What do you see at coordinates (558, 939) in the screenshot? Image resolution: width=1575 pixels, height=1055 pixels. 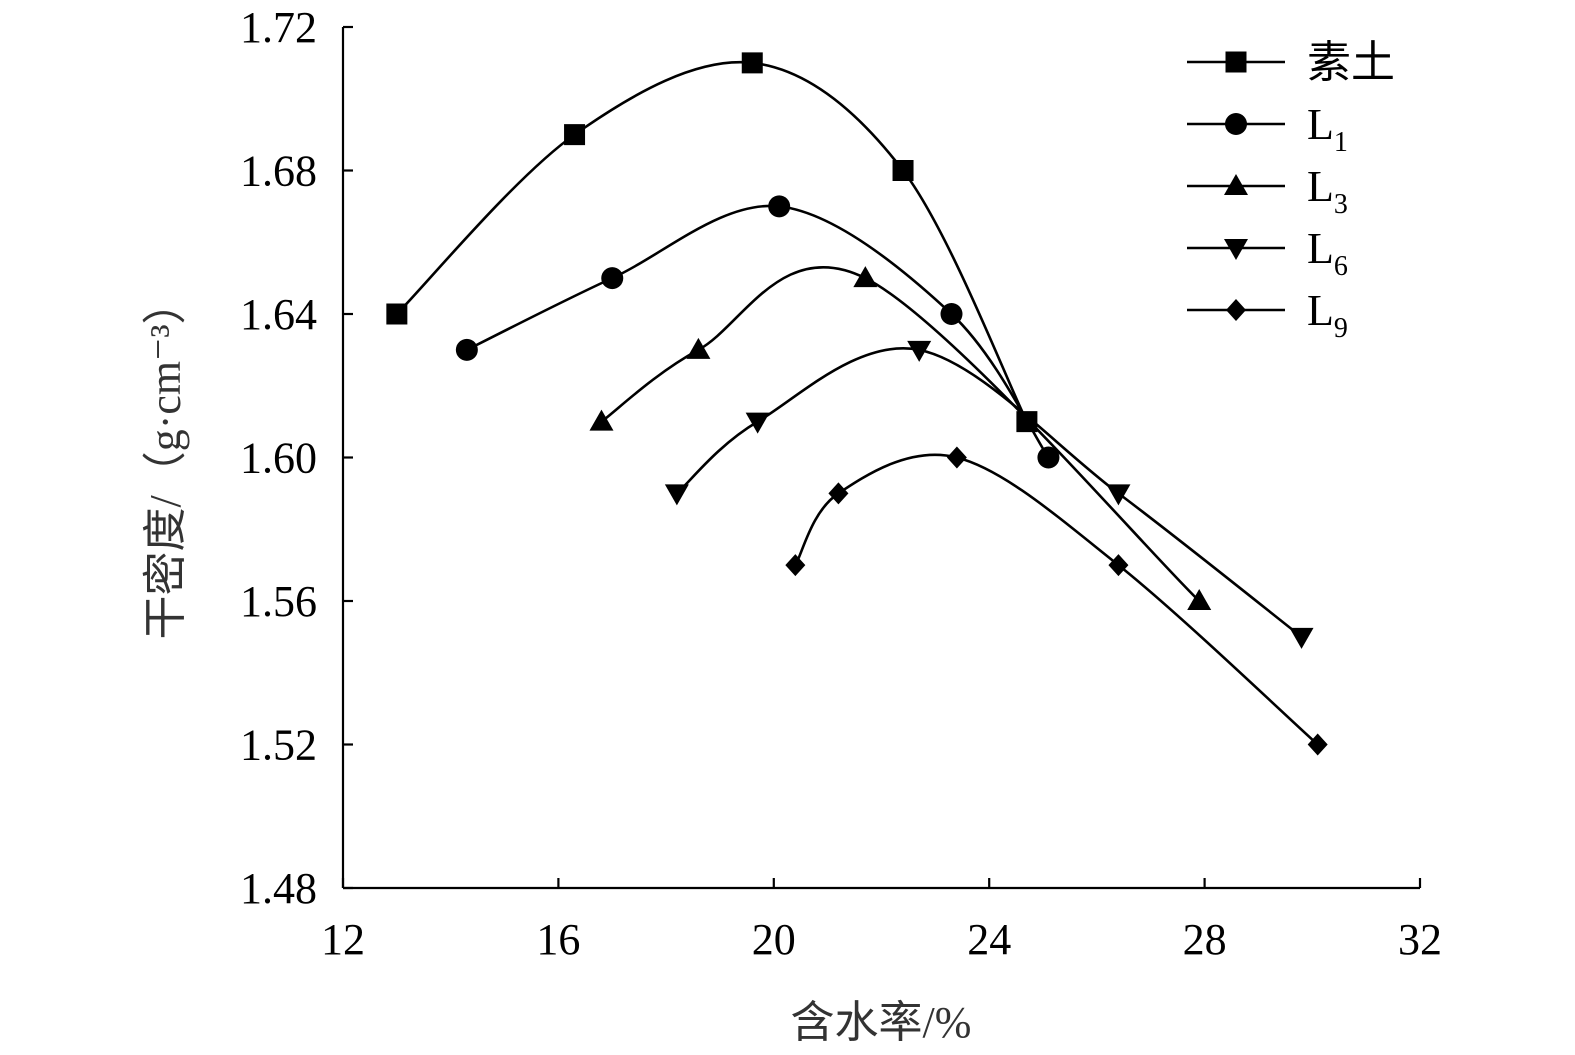 I see `x-tick-label: 16` at bounding box center [558, 939].